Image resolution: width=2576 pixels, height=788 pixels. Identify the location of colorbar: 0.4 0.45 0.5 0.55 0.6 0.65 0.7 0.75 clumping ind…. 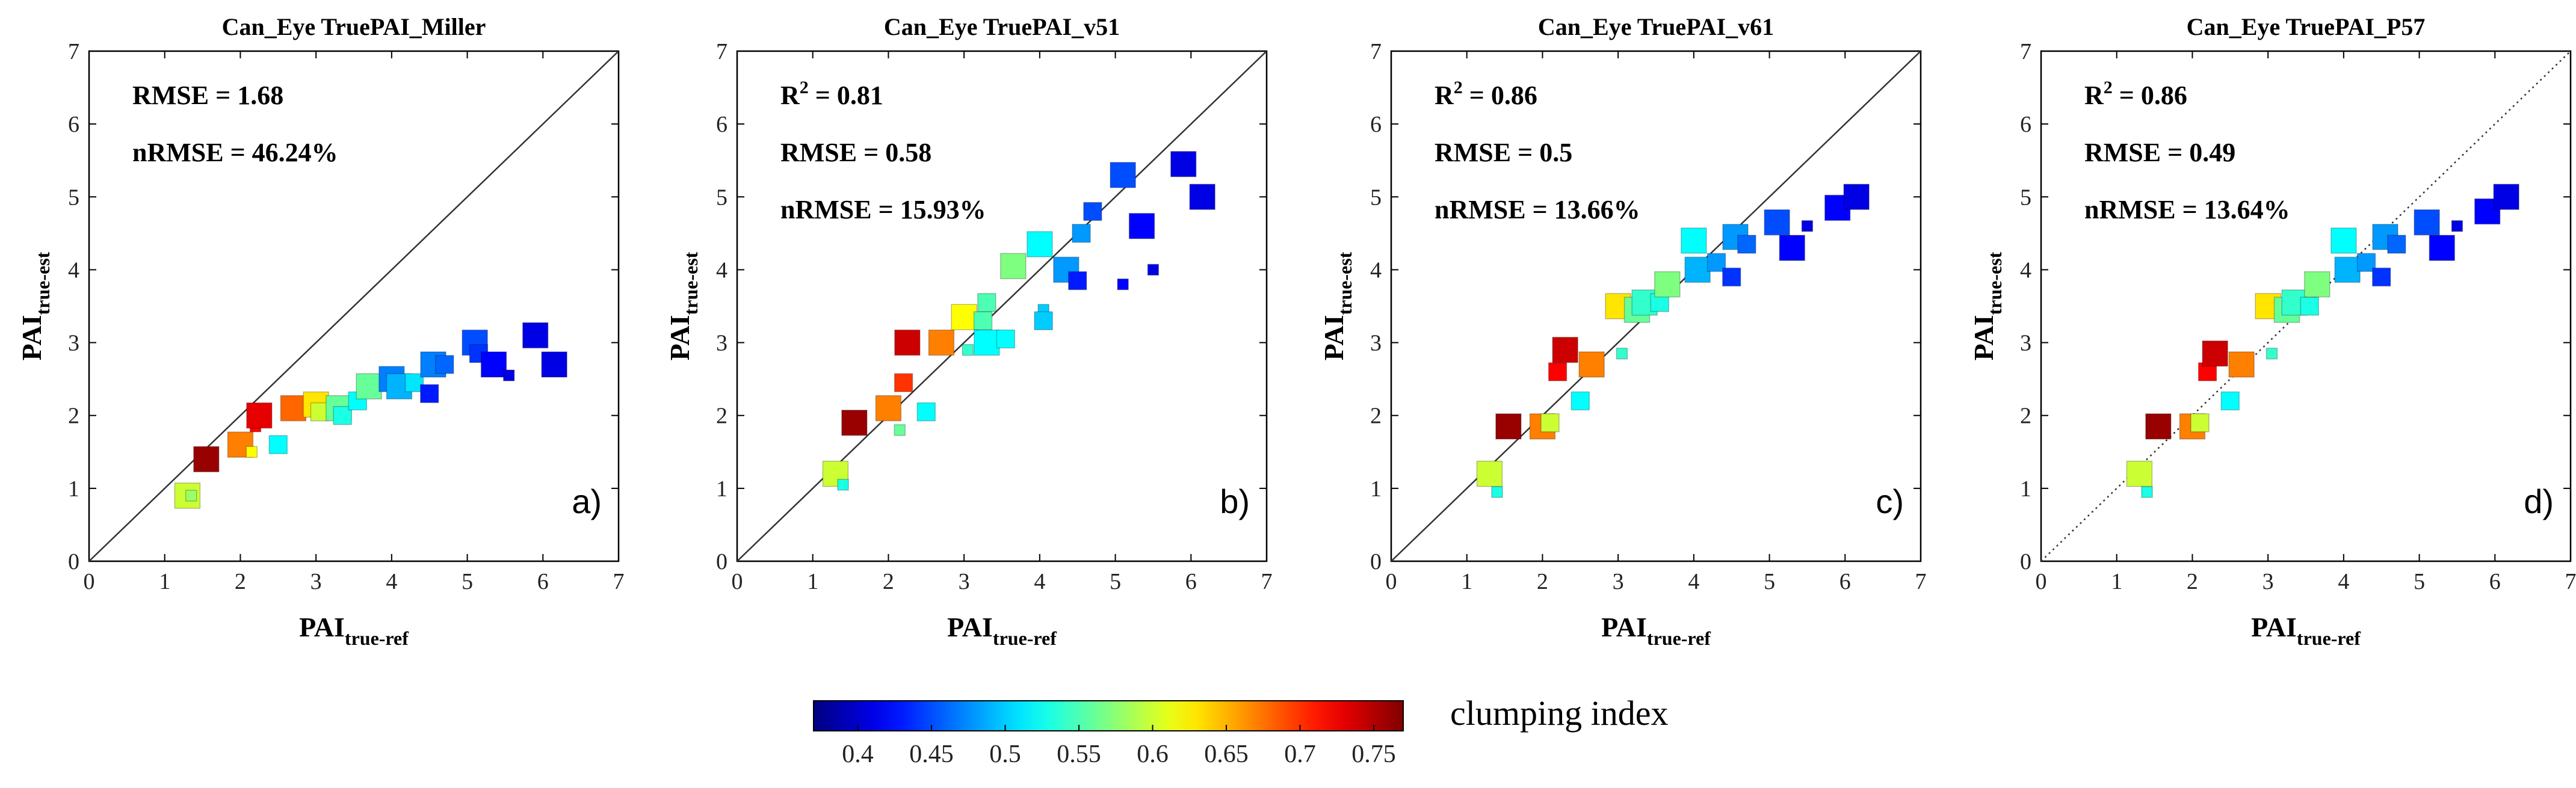
(1240, 731).